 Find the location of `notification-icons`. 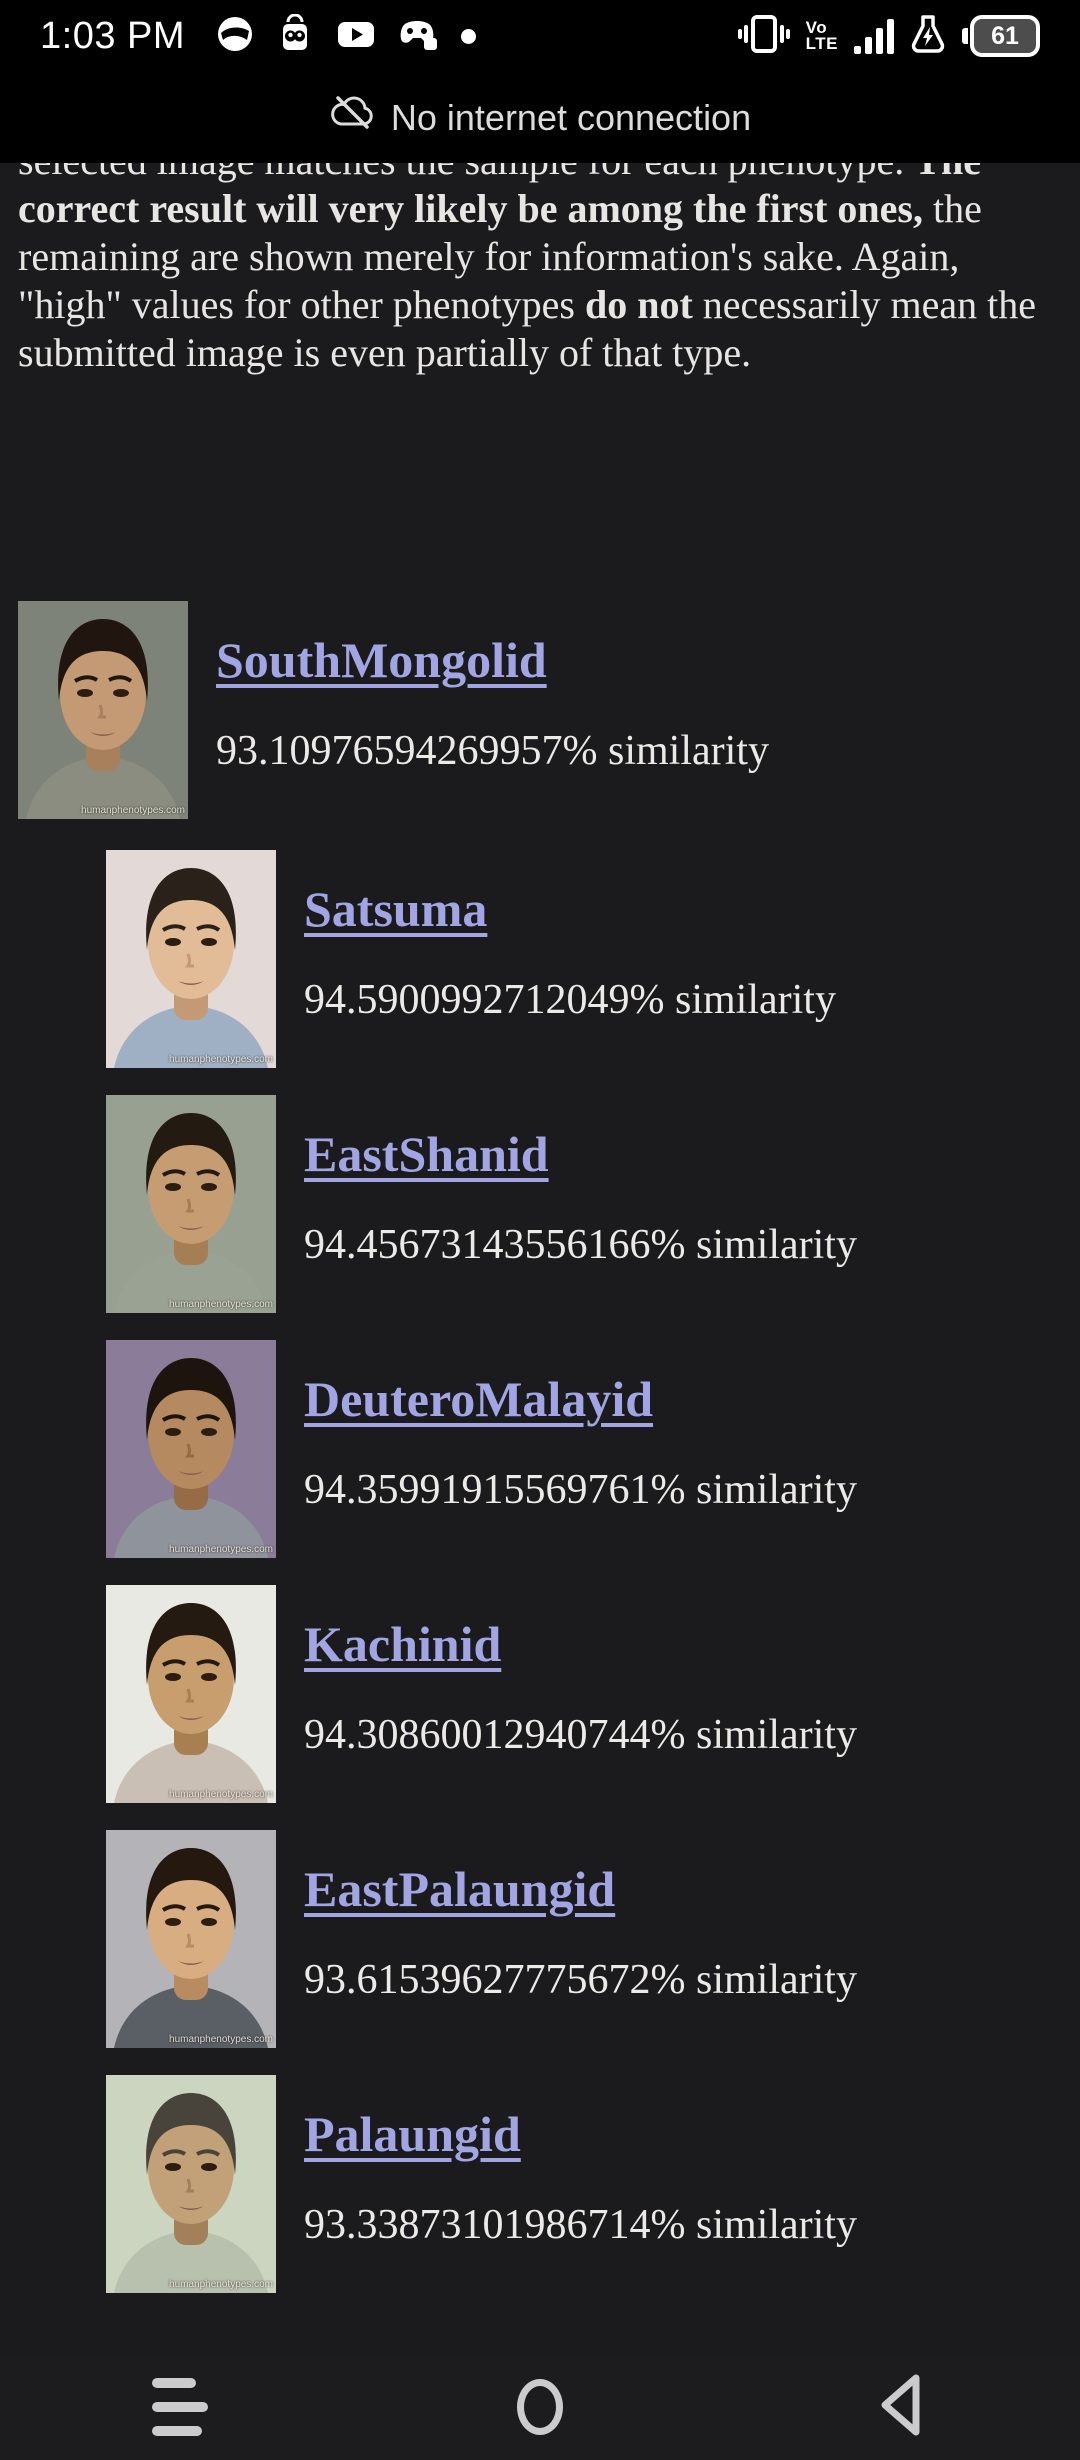

notification-icons is located at coordinates (346, 36).